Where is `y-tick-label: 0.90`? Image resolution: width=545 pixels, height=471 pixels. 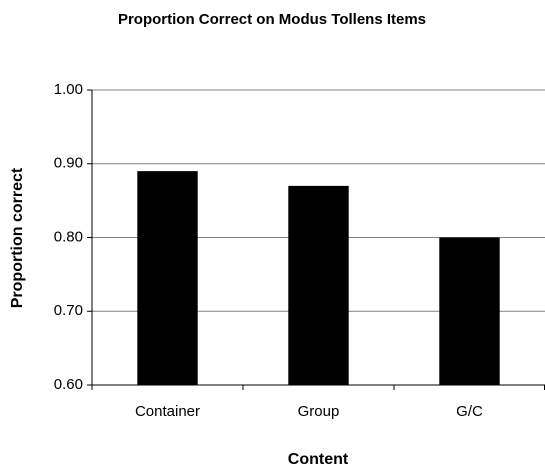
y-tick-label: 0.90 is located at coordinates (68, 163).